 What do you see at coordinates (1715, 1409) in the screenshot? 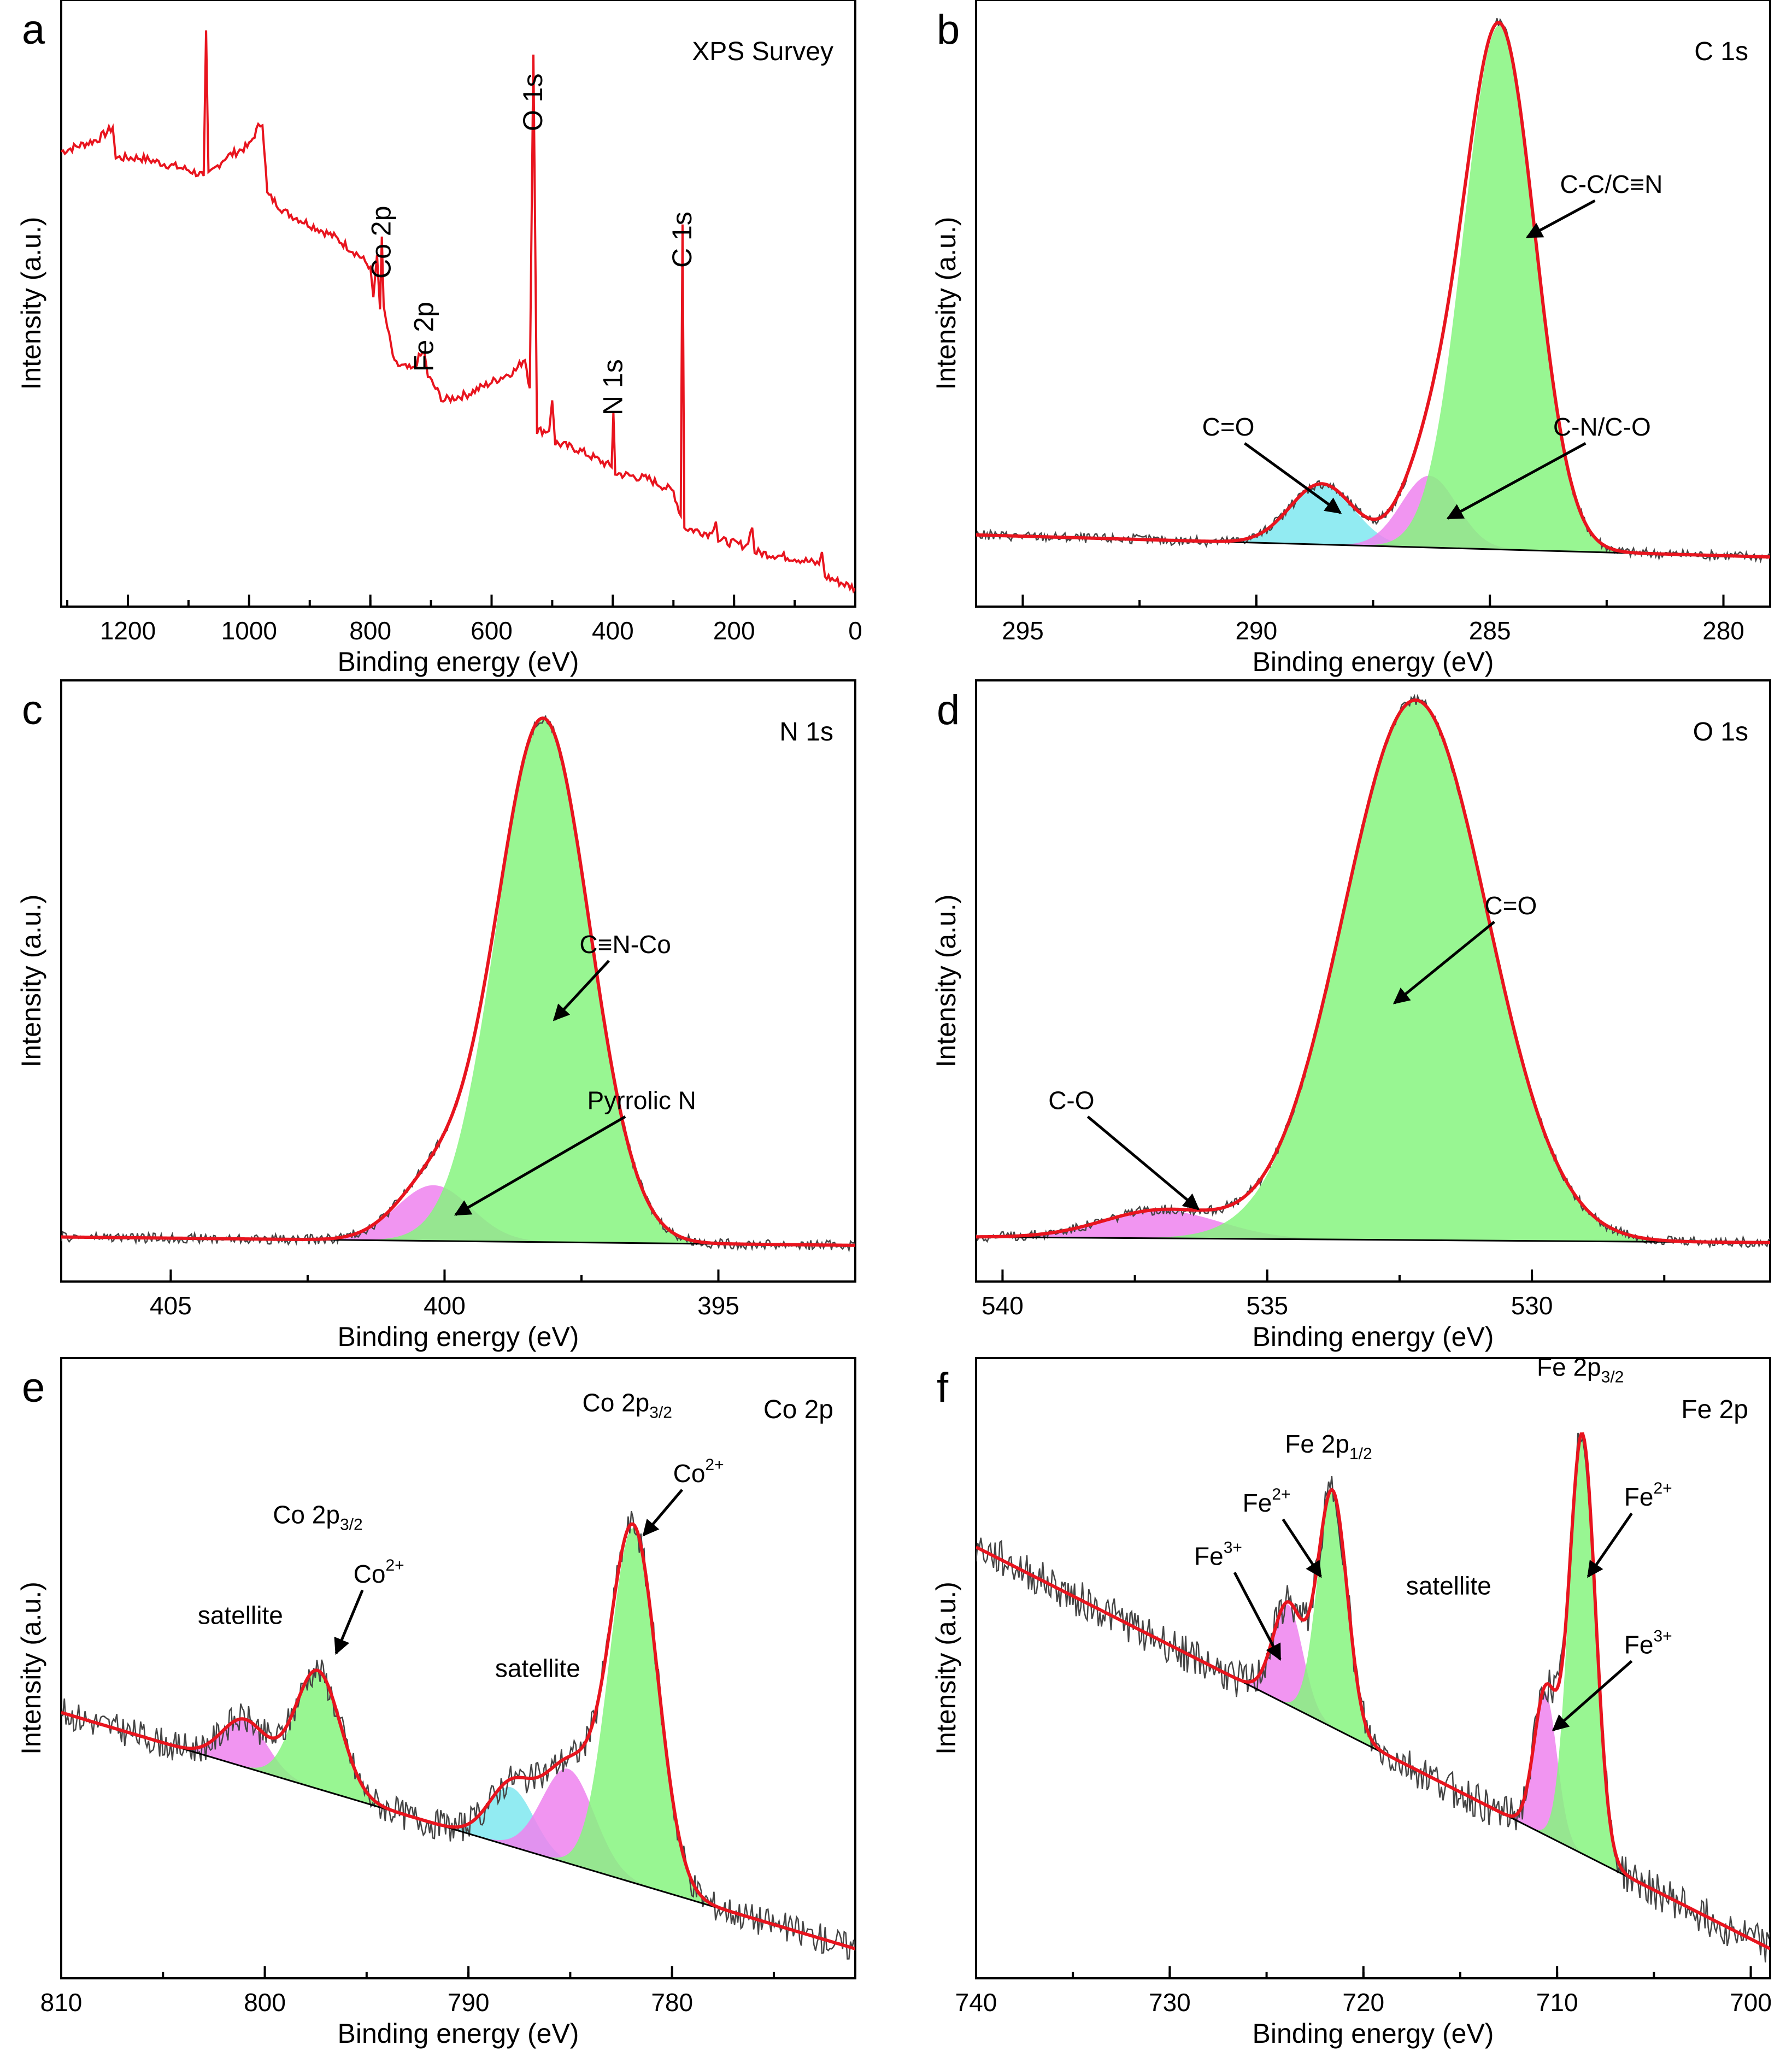
I see `panel-title: Fe 2p` at bounding box center [1715, 1409].